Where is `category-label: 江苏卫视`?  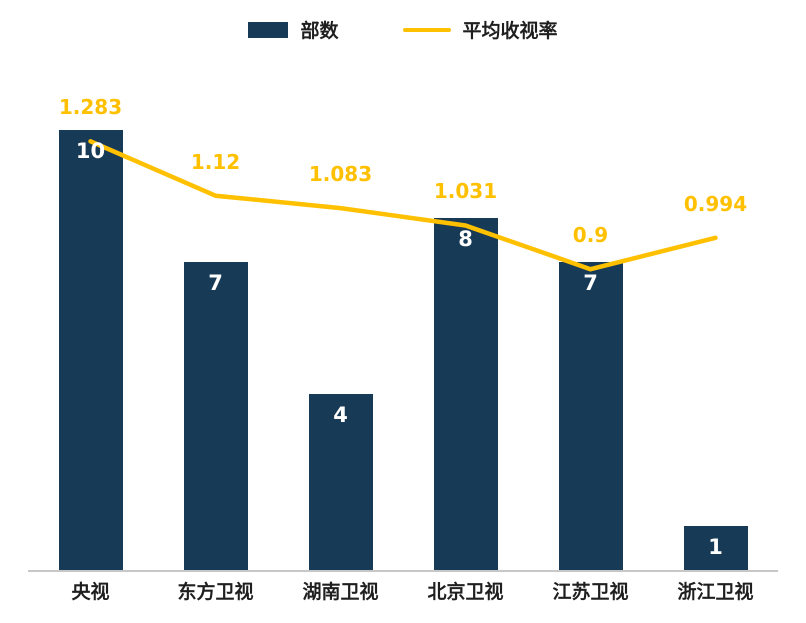 category-label: 江苏卫视 is located at coordinates (590, 592).